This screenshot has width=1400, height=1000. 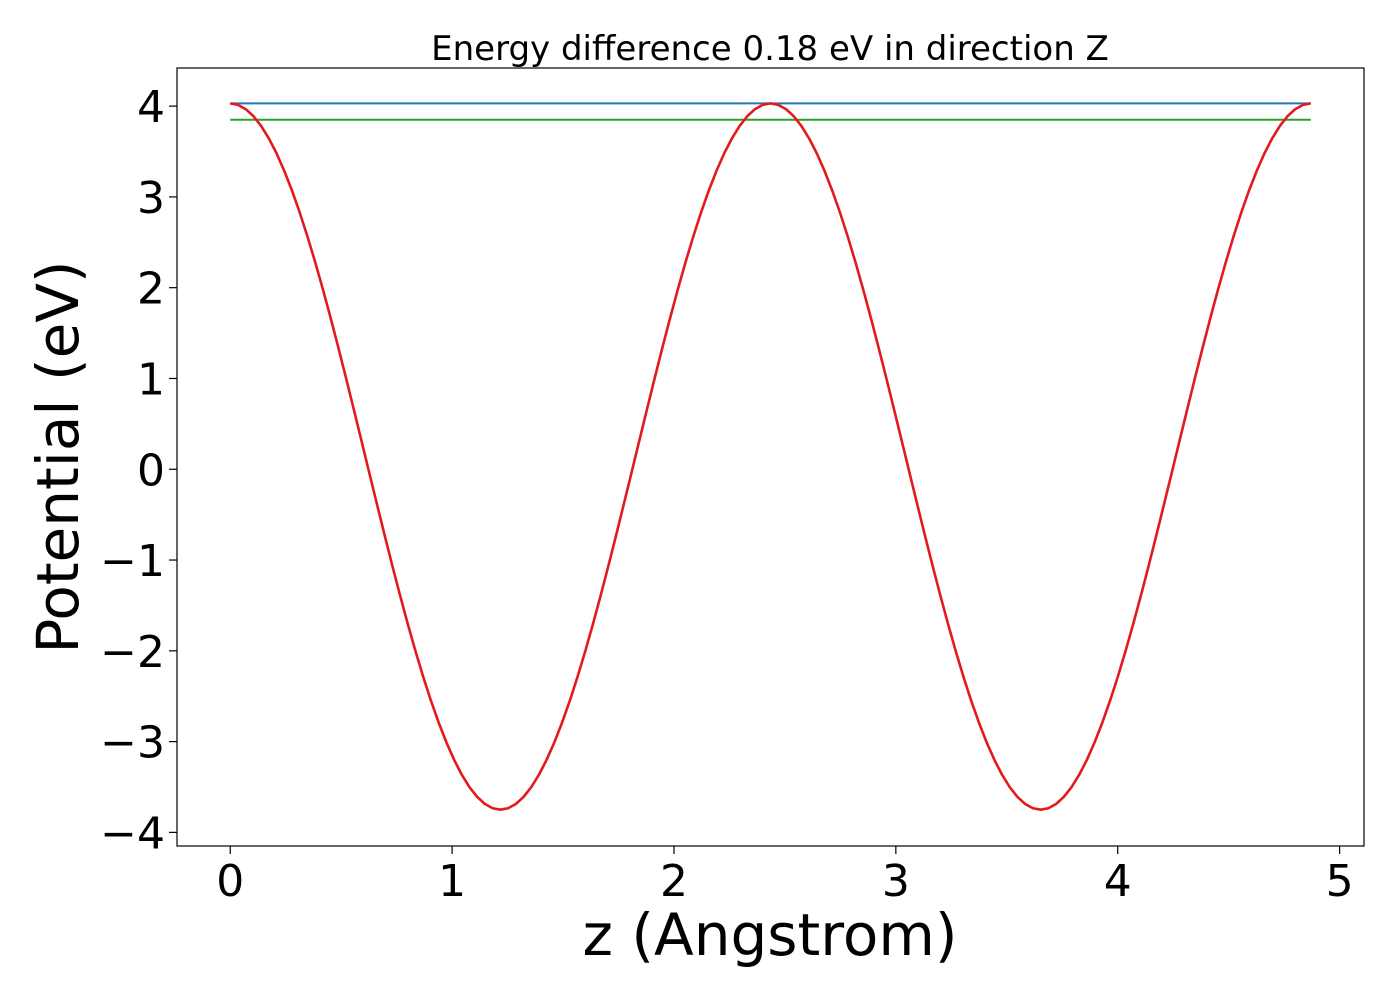 What do you see at coordinates (151, 198) in the screenshot?
I see `y-tick-label: 3` at bounding box center [151, 198].